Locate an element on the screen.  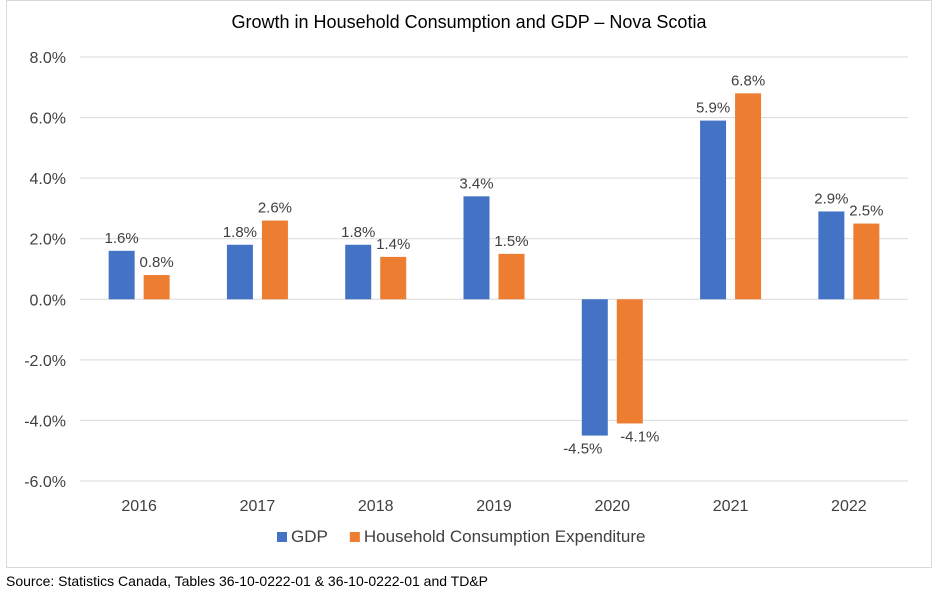
legend-label: GDP is located at coordinates (309, 536).